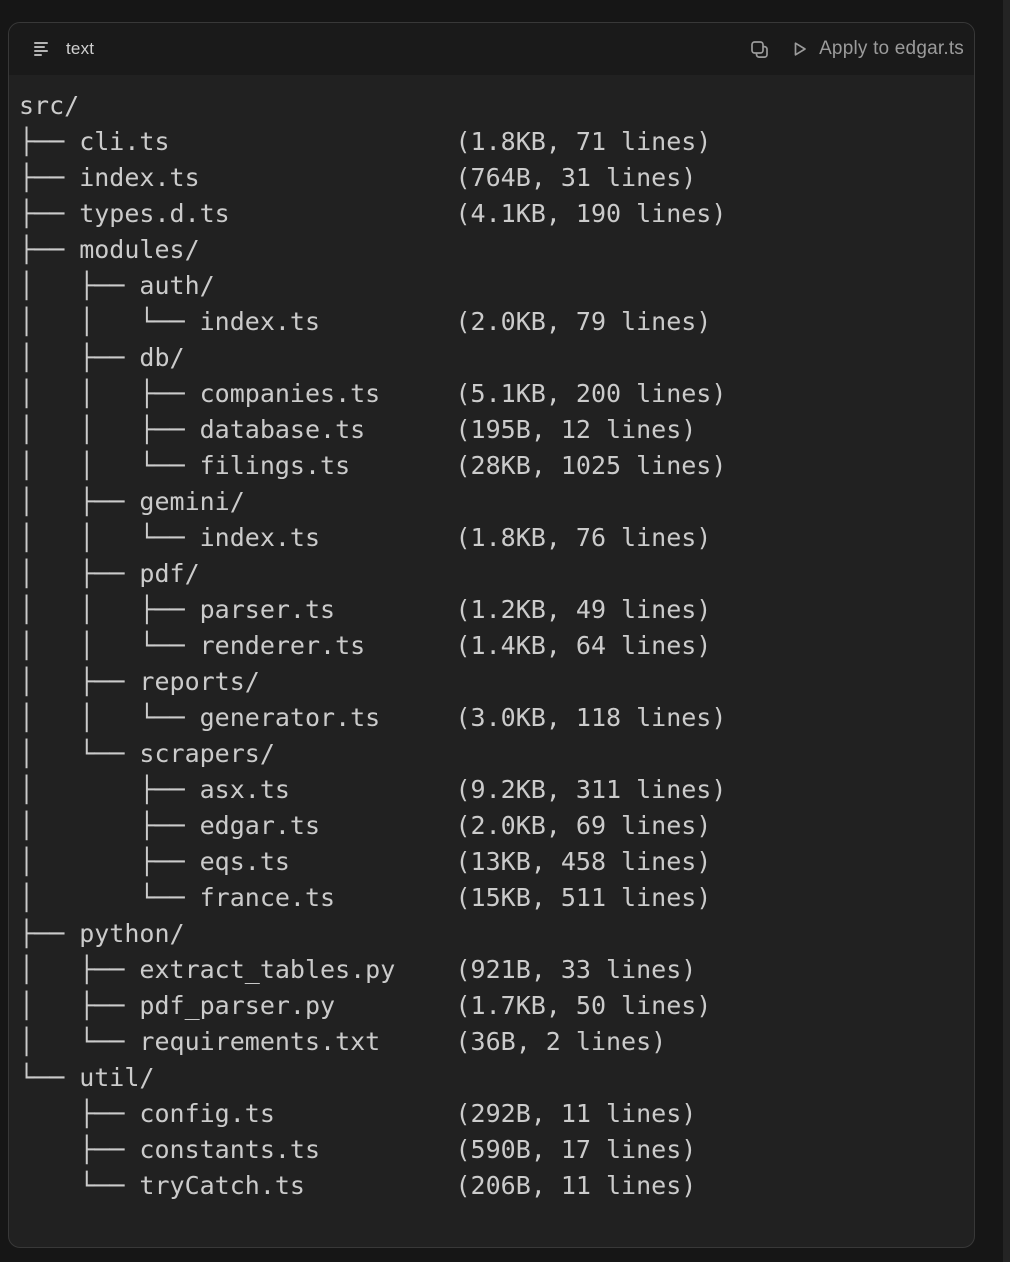  Describe the element at coordinates (102, 933) in the screenshot. I see `tree-line: ├── python/` at that location.